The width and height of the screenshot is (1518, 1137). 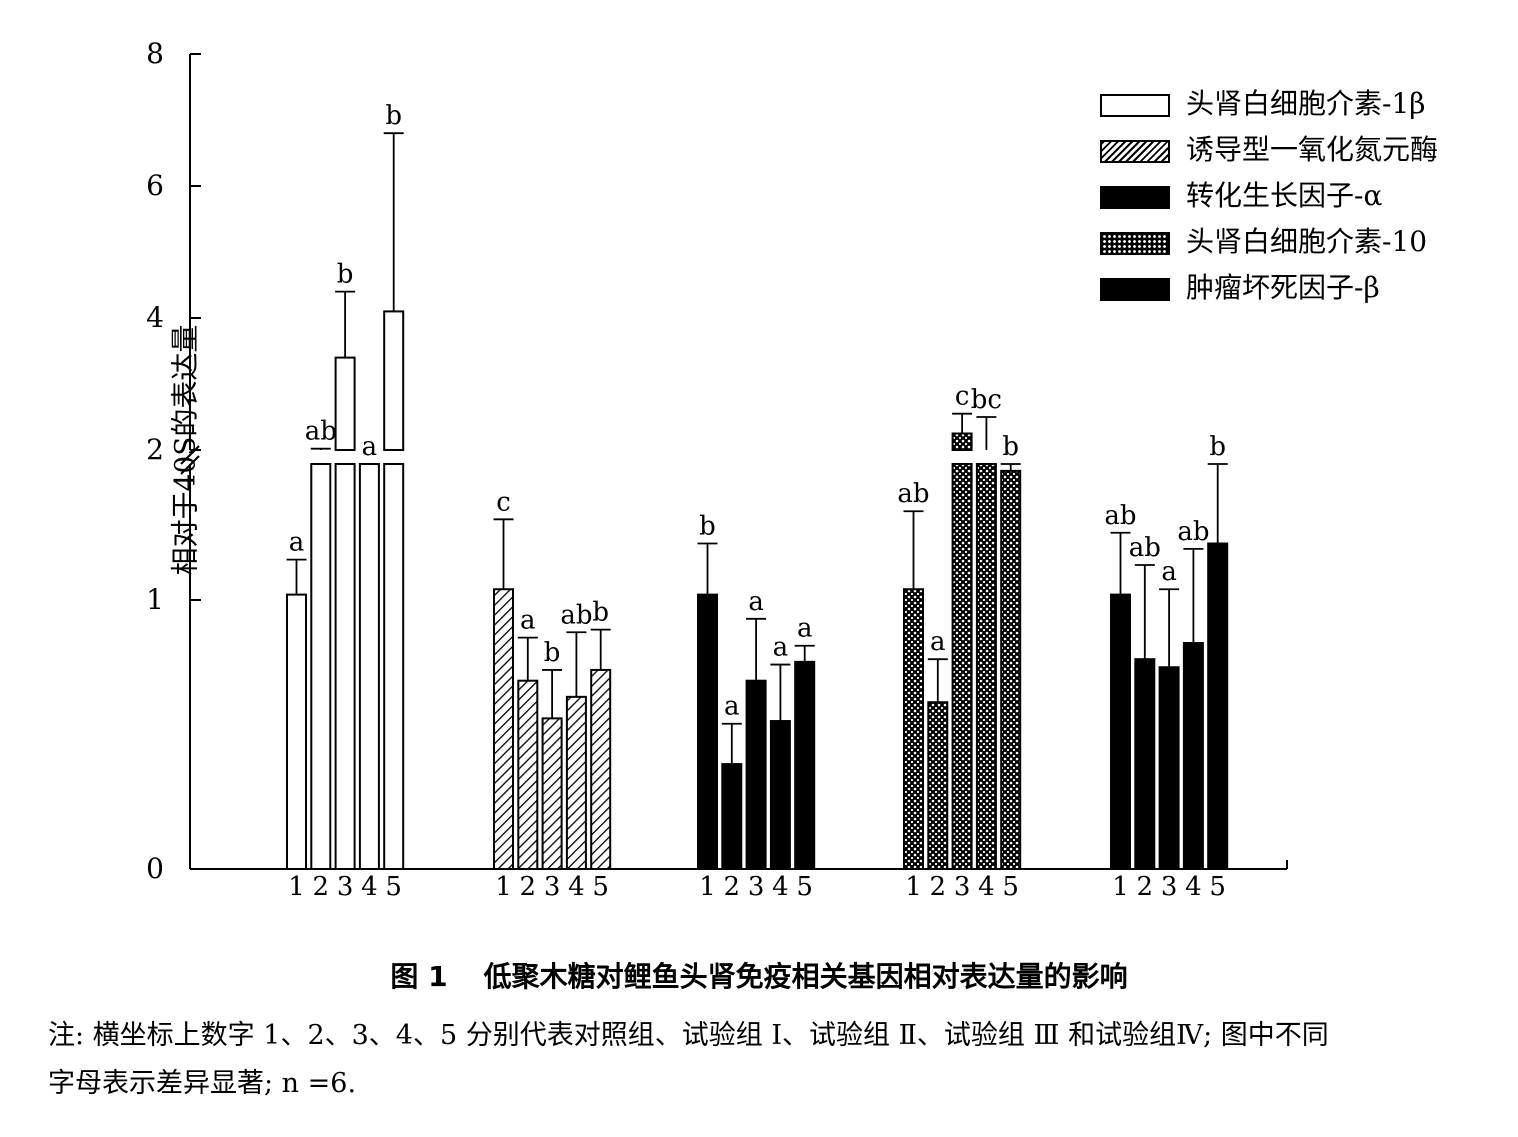 I want to click on bar-group: a 1 ab 2 b 3 a 4 b 5, so click(x=345, y=501).